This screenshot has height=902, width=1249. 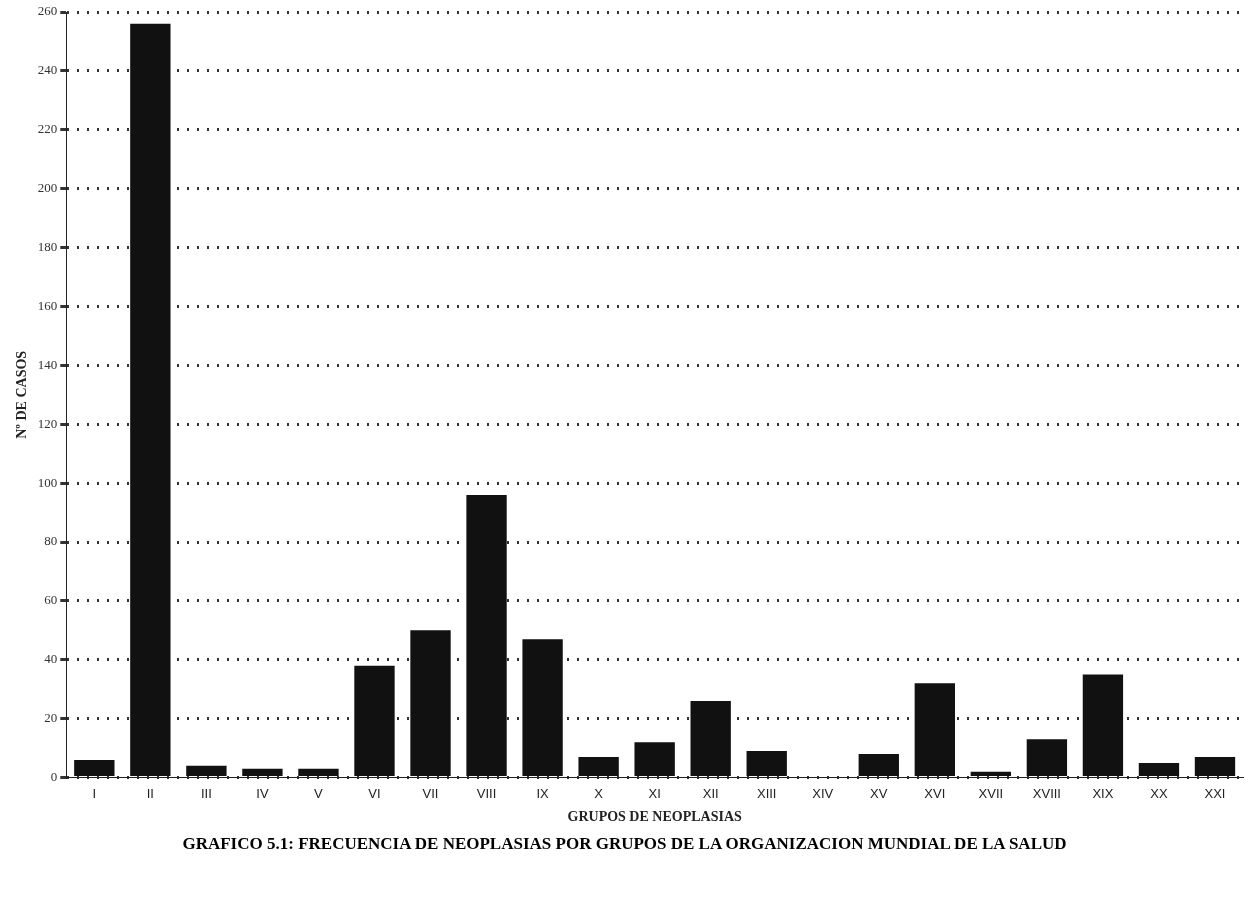 What do you see at coordinates (47, 482) in the screenshot?
I see `y-tick-label: 100` at bounding box center [47, 482].